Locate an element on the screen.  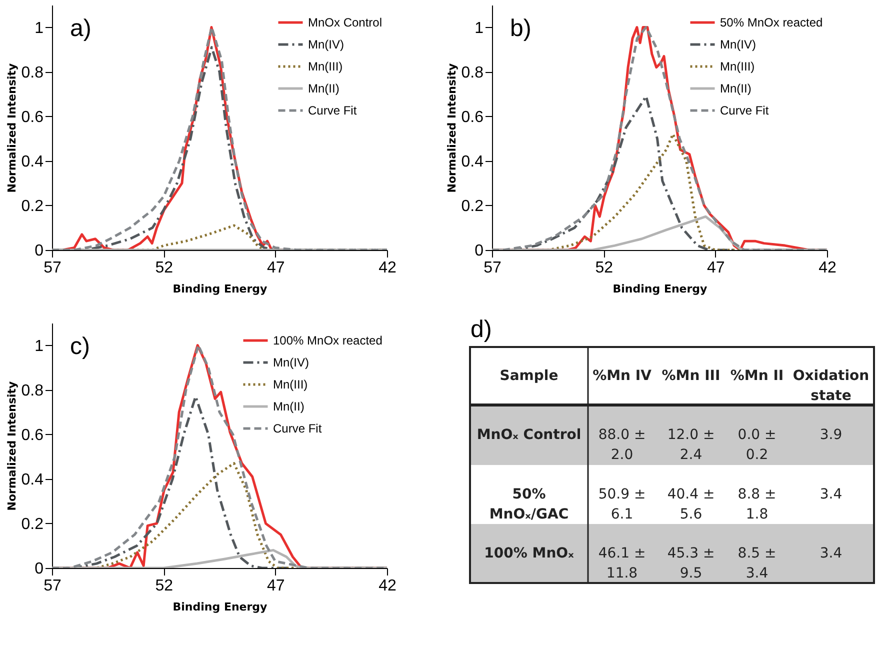
text: 88.0 ± 2.0 is located at coordinates (622, 445).